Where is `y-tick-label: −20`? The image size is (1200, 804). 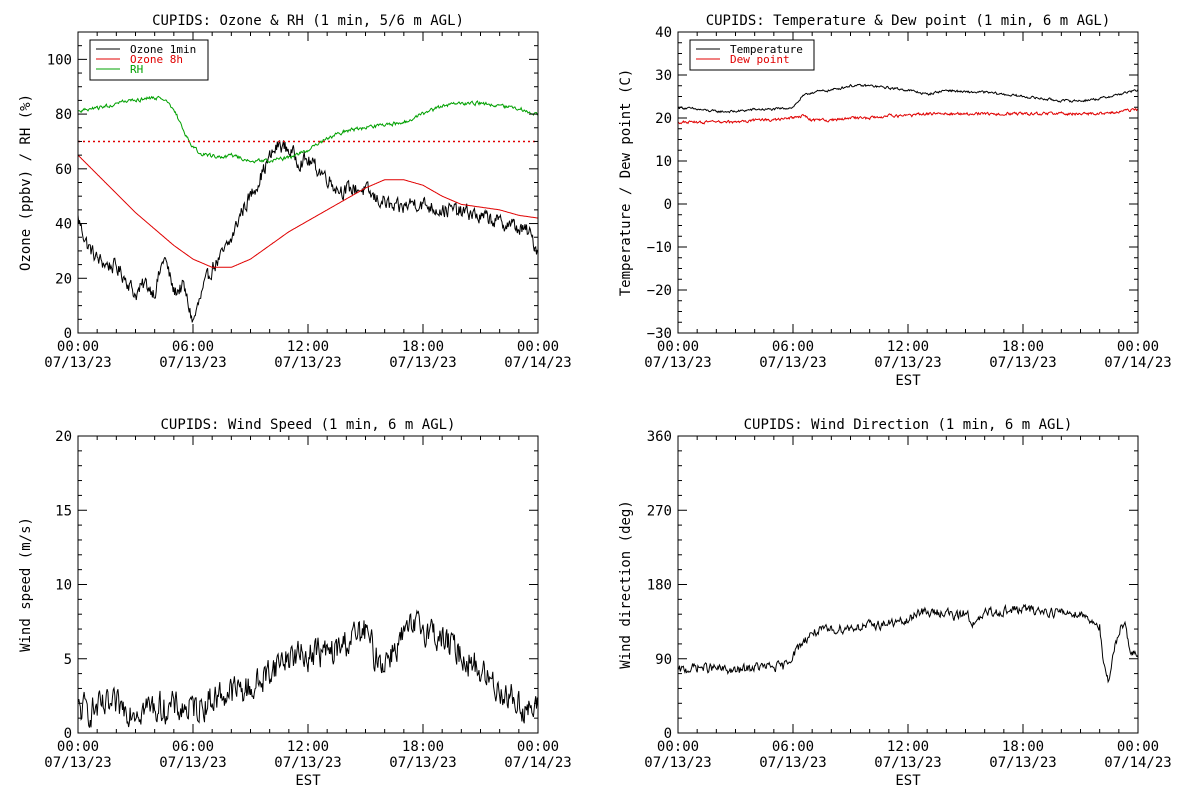
y-tick-label: −20 is located at coordinates (659, 291).